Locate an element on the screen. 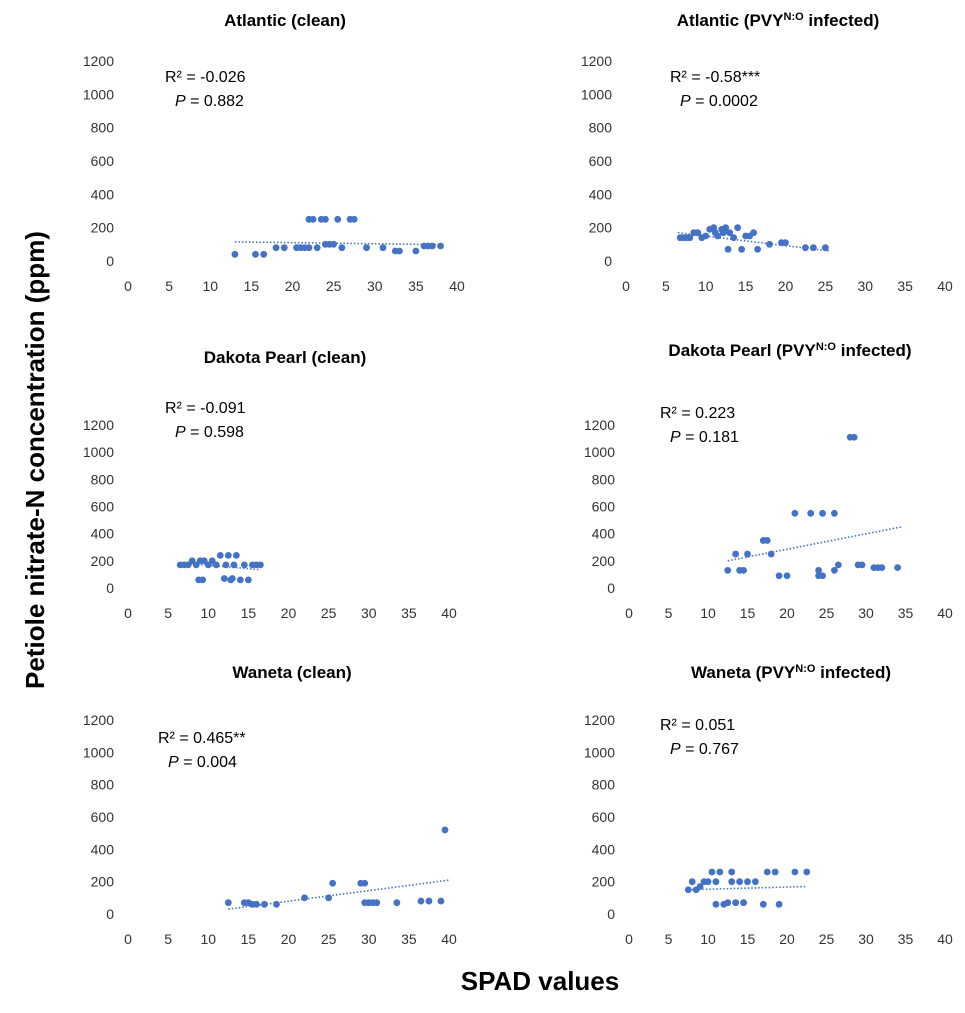  panel-title-main: Dakota Pearl (clean) is located at coordinates (285, 357).